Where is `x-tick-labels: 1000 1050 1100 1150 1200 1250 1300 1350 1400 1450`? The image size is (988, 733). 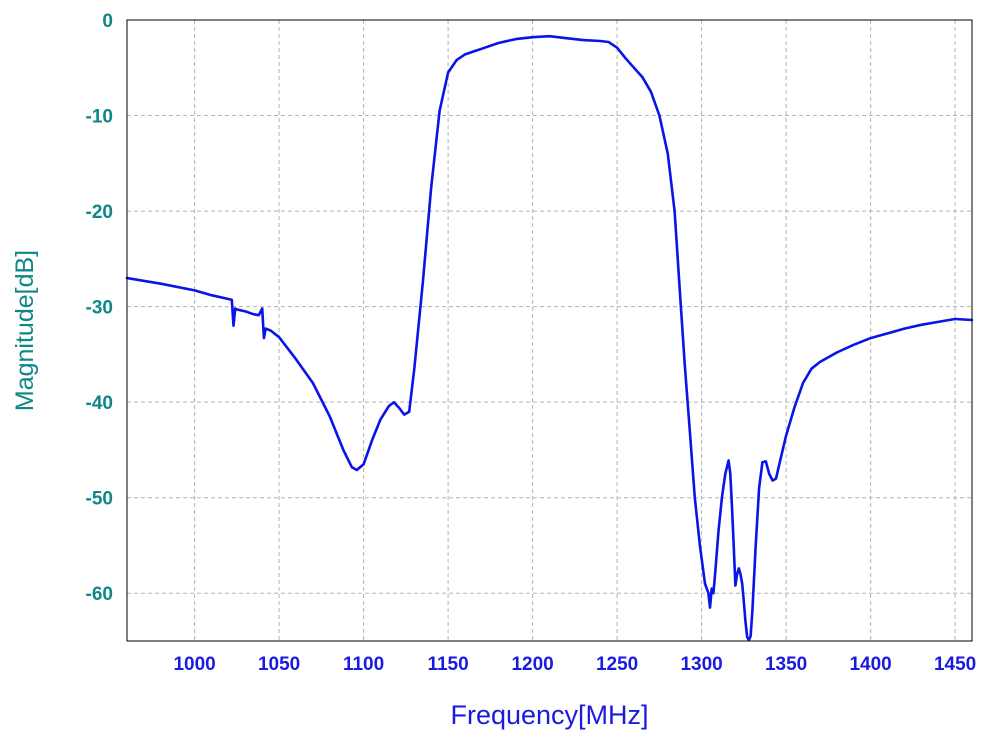
x-tick-labels: 1000 1050 1100 1150 1200 1250 1300 1350 1400 1450 is located at coordinates (574, 664).